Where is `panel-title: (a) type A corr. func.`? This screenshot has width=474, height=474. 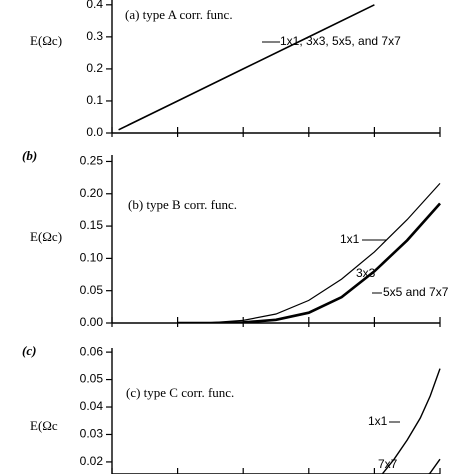
panel-title: (a) type A corr. func. is located at coordinates (179, 14).